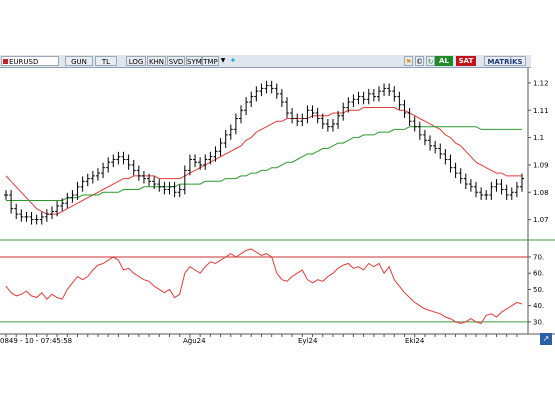  I want to click on currency-button: TL, so click(106, 61).